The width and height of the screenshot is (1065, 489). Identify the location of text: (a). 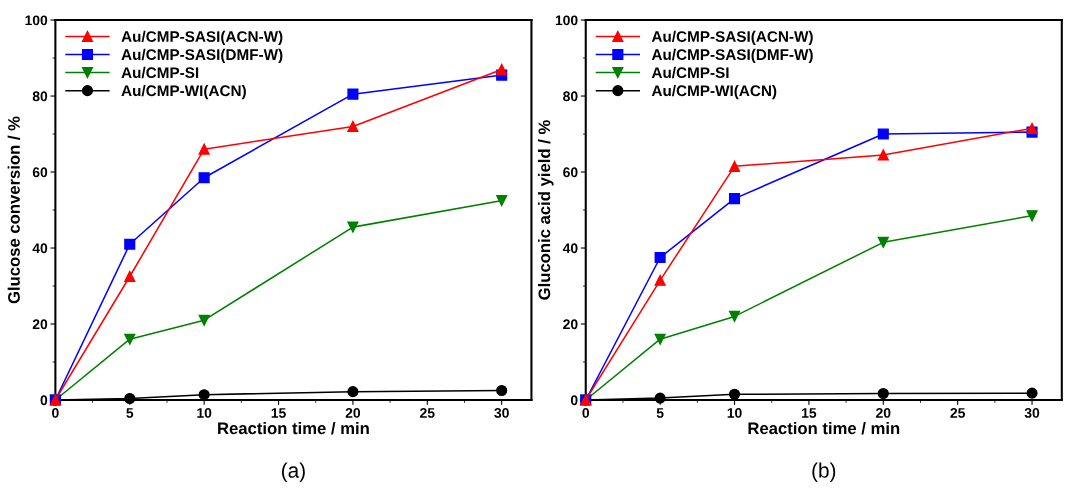
(293, 472).